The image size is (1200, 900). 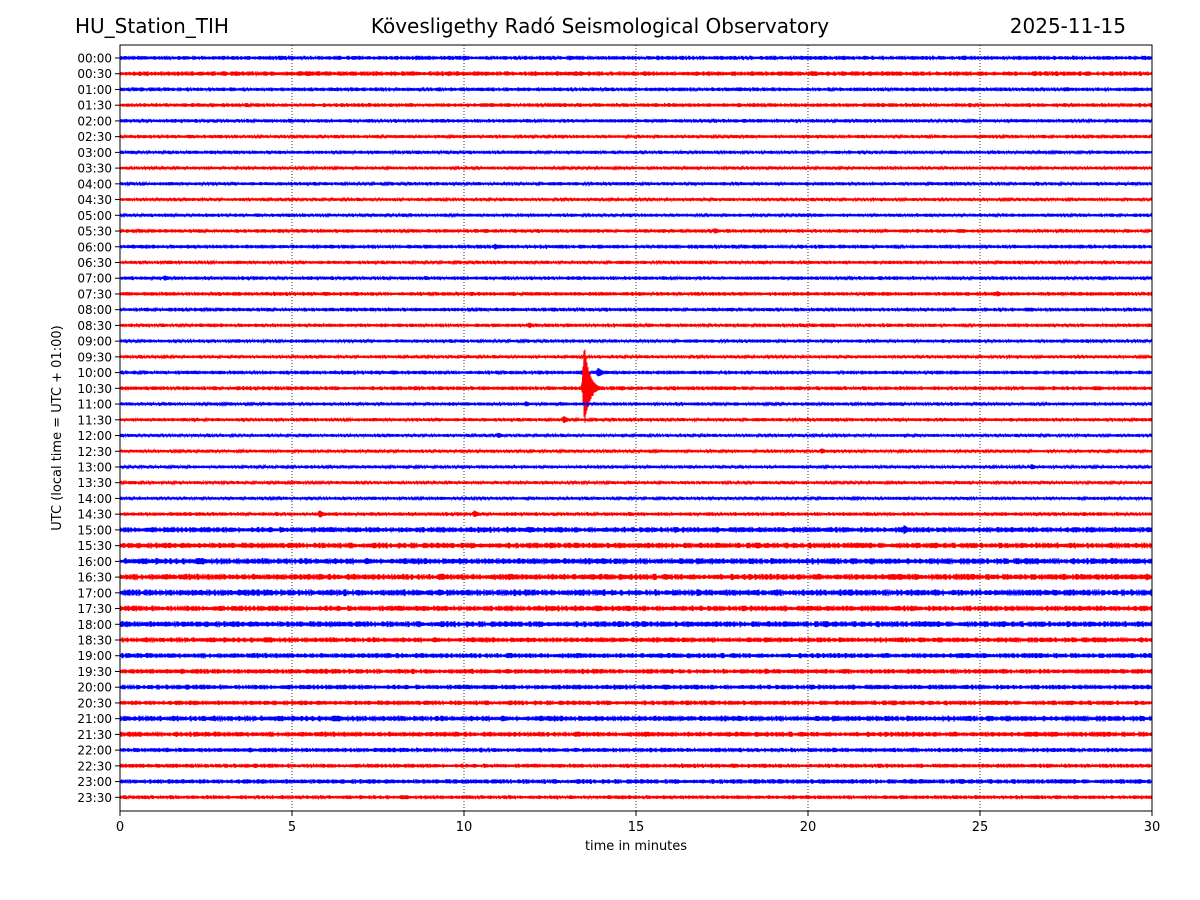 I want to click on trace-2000, so click(x=636, y=687).